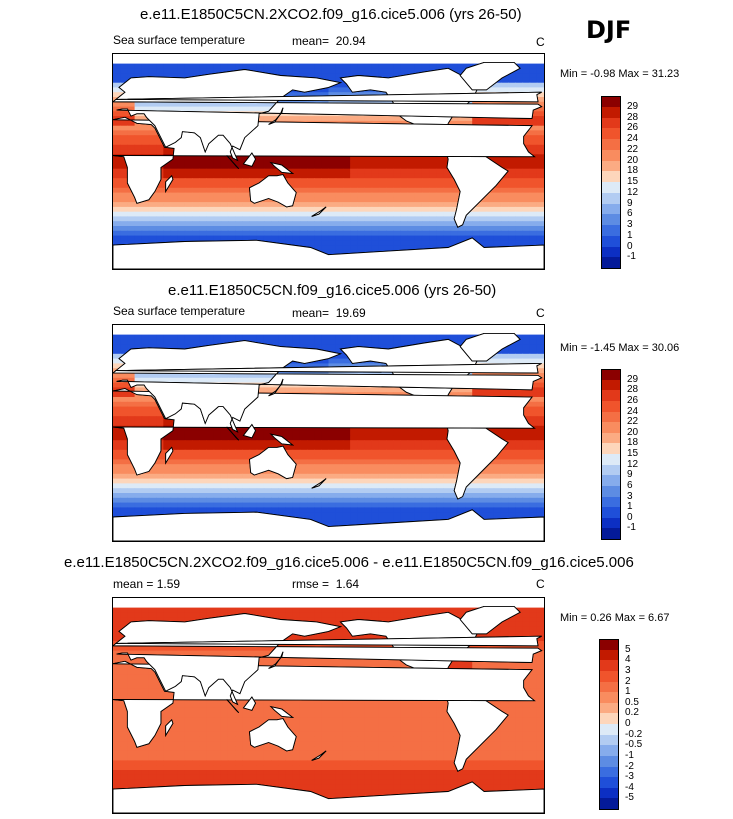  I want to click on colorbar-label: 29, so click(633, 379).